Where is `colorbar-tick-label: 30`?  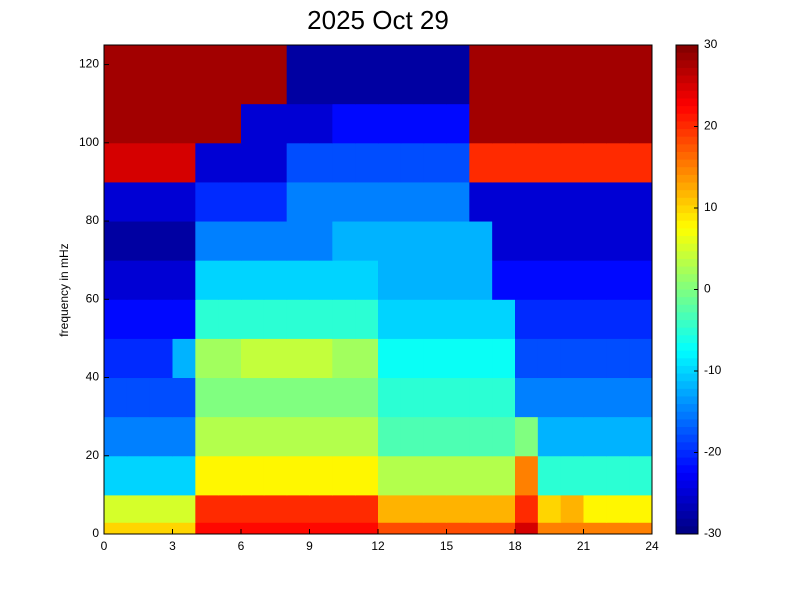
colorbar-tick-label: 30 is located at coordinates (711, 44).